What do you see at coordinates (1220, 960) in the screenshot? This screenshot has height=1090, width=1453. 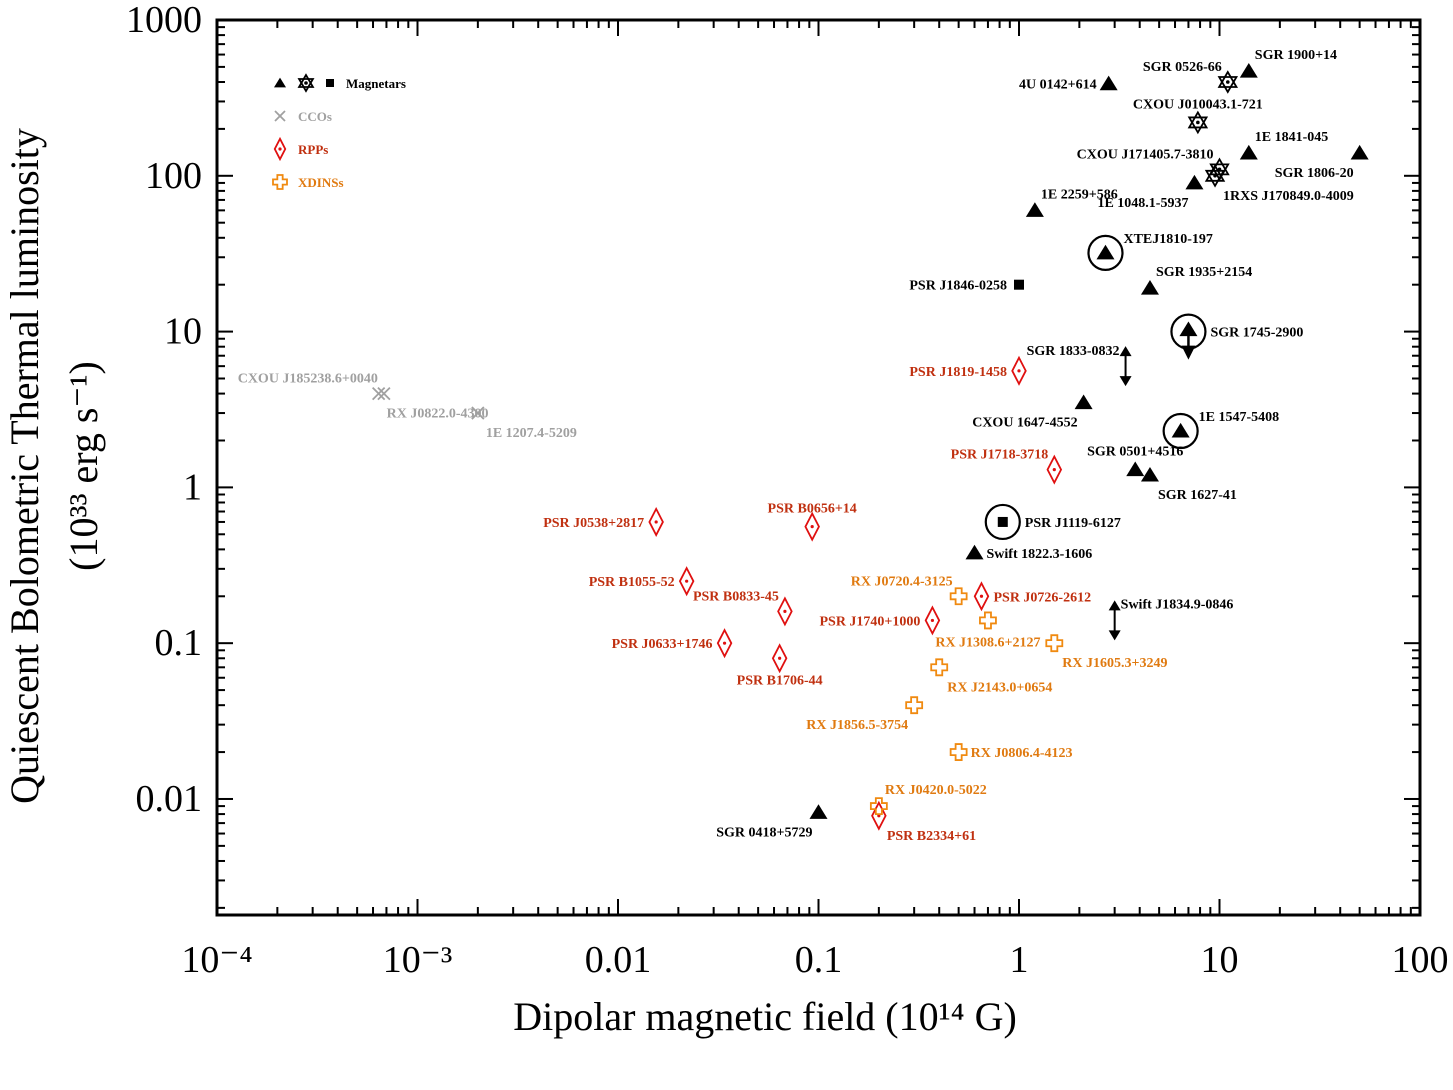 I see `x-tick-label: 10` at bounding box center [1220, 960].